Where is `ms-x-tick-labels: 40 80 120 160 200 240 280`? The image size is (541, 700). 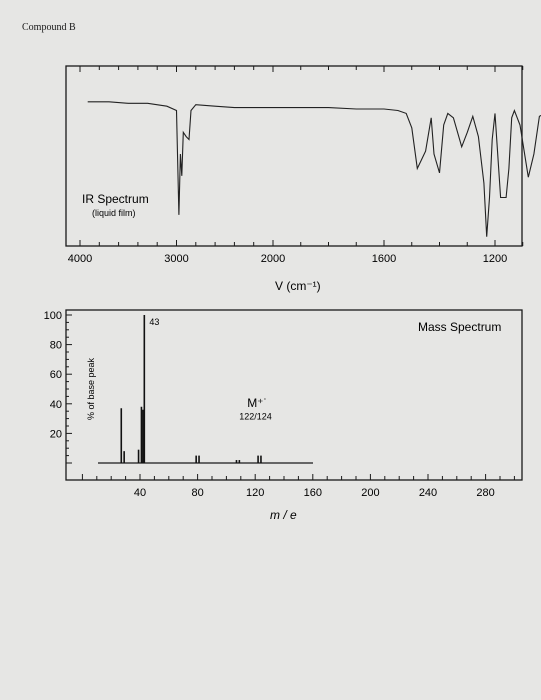
ms-x-tick-labels: 40 80 120 160 200 240 280 is located at coordinates (314, 493).